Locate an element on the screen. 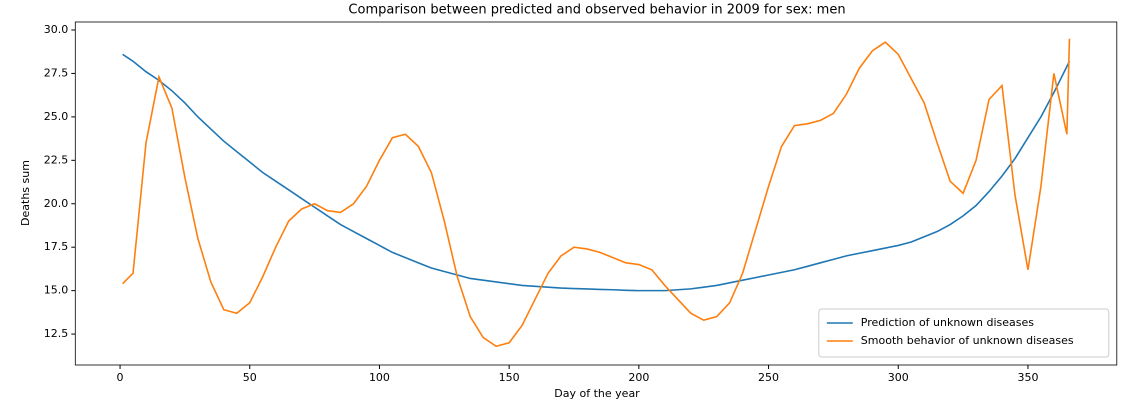 This screenshot has width=1127, height=408. y-tick-label: 15.0 is located at coordinates (56, 290).